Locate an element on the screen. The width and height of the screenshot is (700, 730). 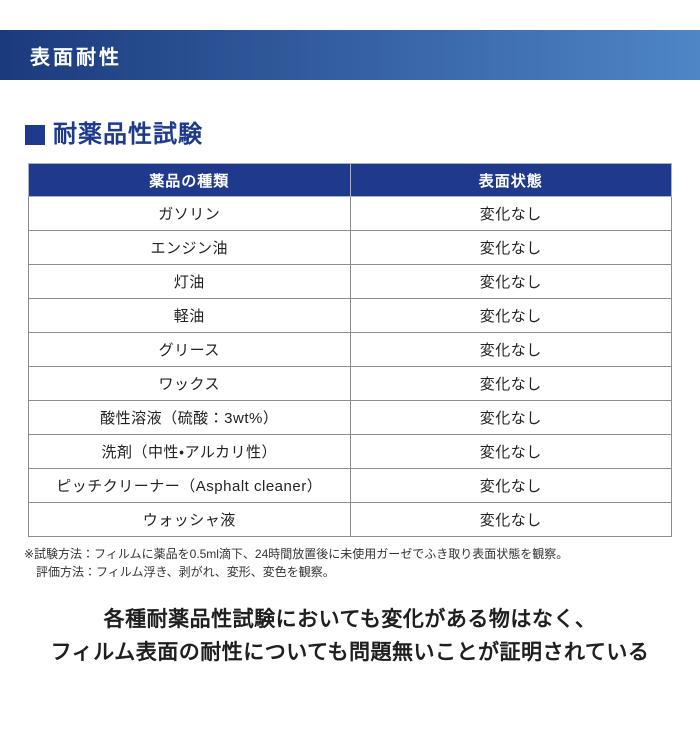
table-row: ガソリン 変化なし is located at coordinates (350, 213).